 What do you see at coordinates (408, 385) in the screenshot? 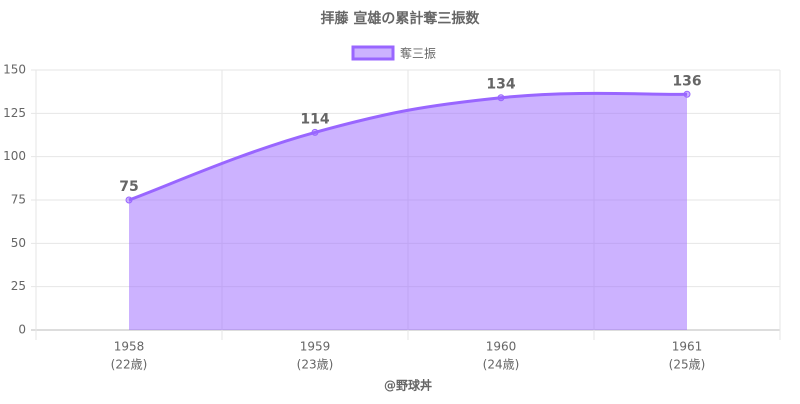
I see `x-axis-label: @野球丼` at bounding box center [408, 385].